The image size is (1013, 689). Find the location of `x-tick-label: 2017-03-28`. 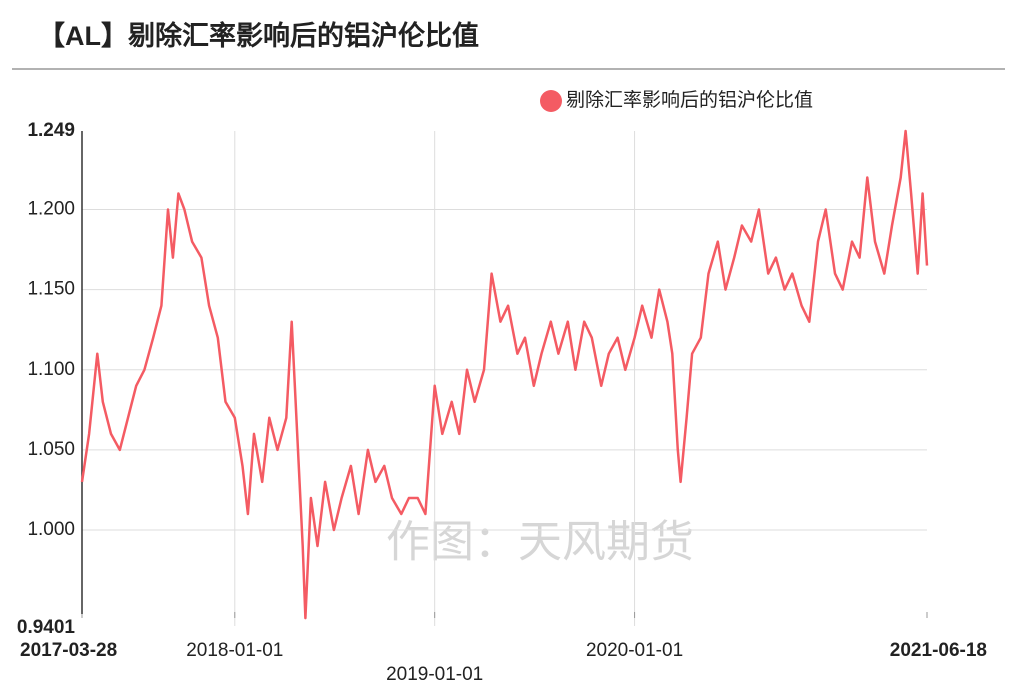

x-tick-label: 2017-03-28 is located at coordinates (68, 650).